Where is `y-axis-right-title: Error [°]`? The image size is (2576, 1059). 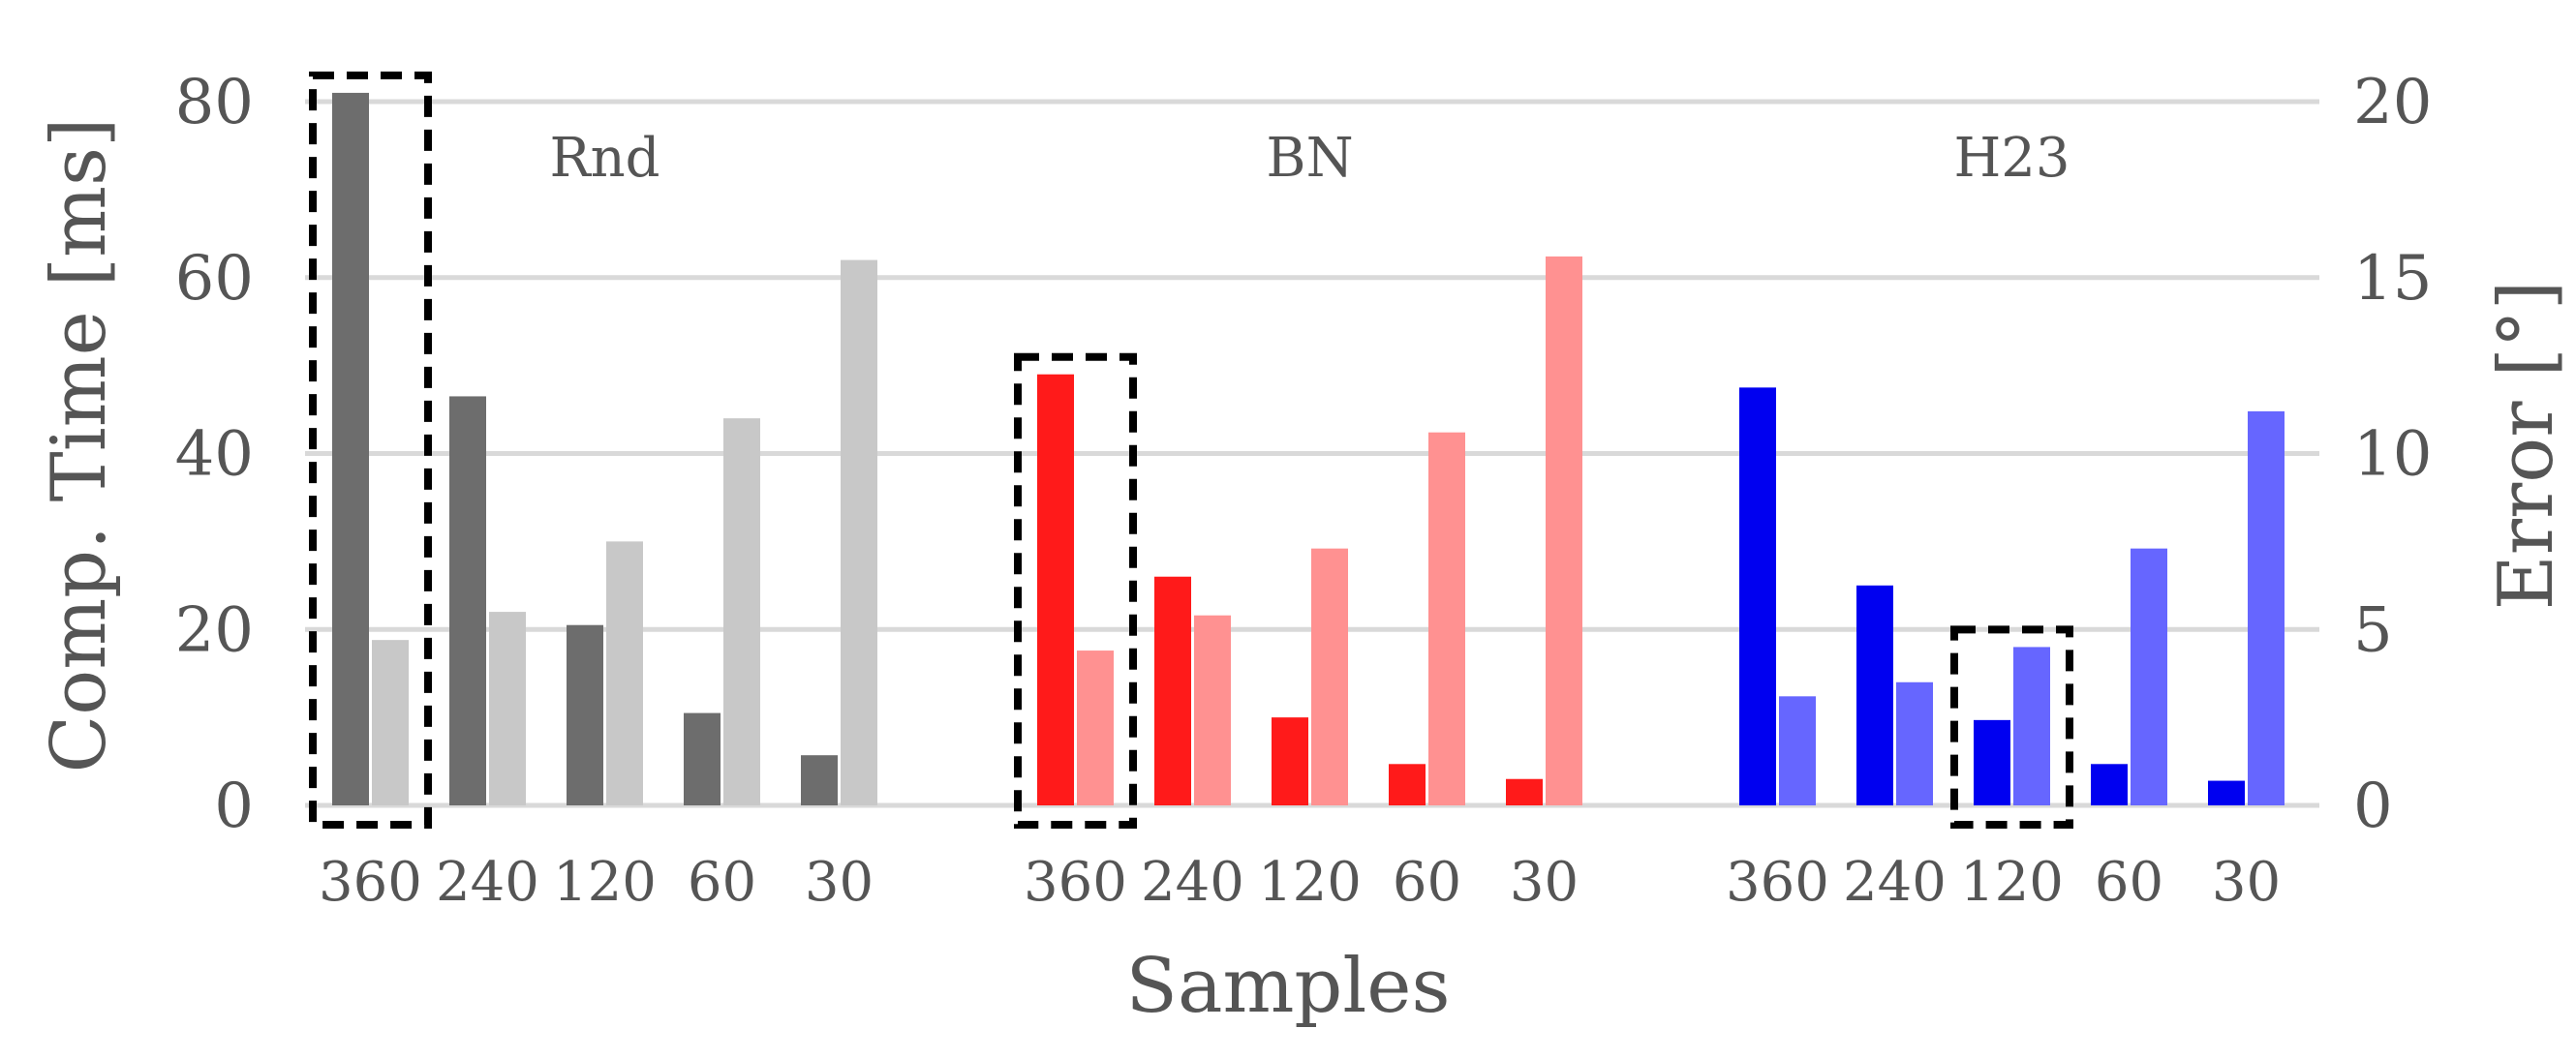
y-axis-right-title: Error [°] is located at coordinates (2526, 445).